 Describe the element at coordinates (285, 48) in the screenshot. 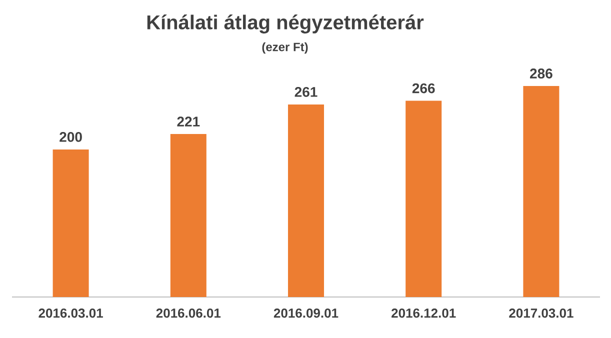

I see `chart-subtitle: (ezer Ft)` at that location.